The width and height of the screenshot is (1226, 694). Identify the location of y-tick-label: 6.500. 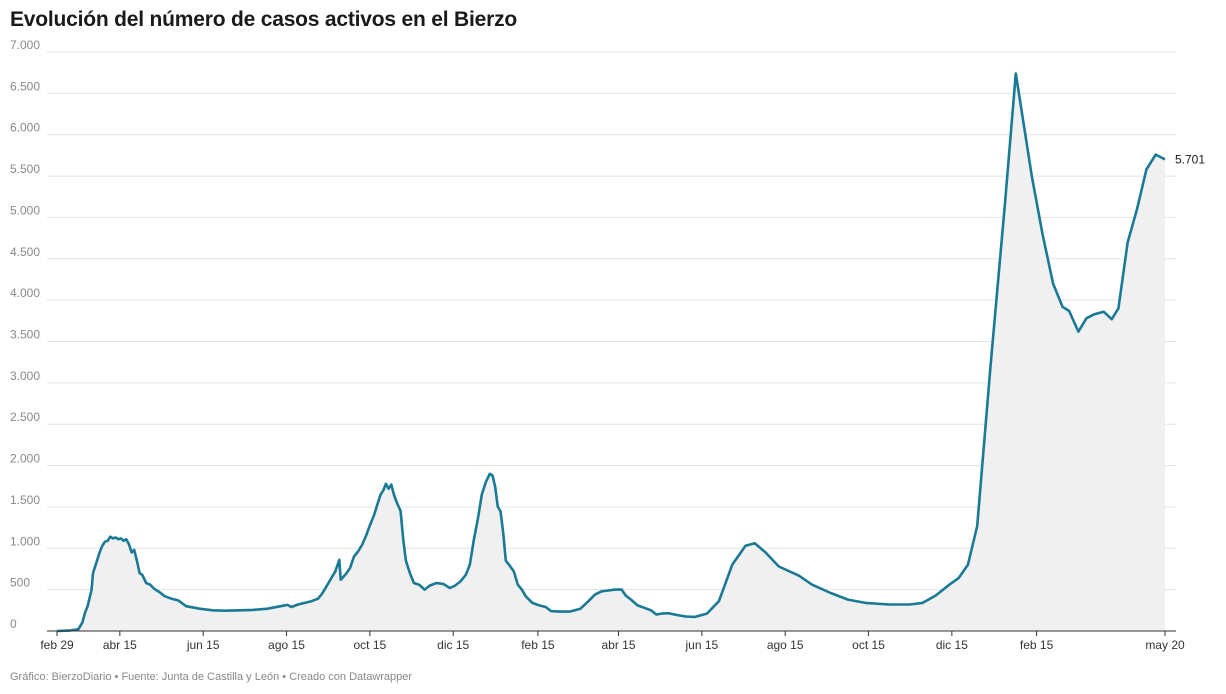
(25, 86).